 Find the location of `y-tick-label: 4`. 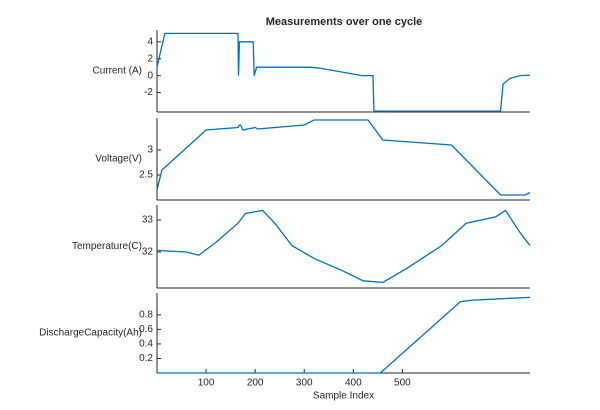

y-tick-label: 4 is located at coordinates (150, 41).